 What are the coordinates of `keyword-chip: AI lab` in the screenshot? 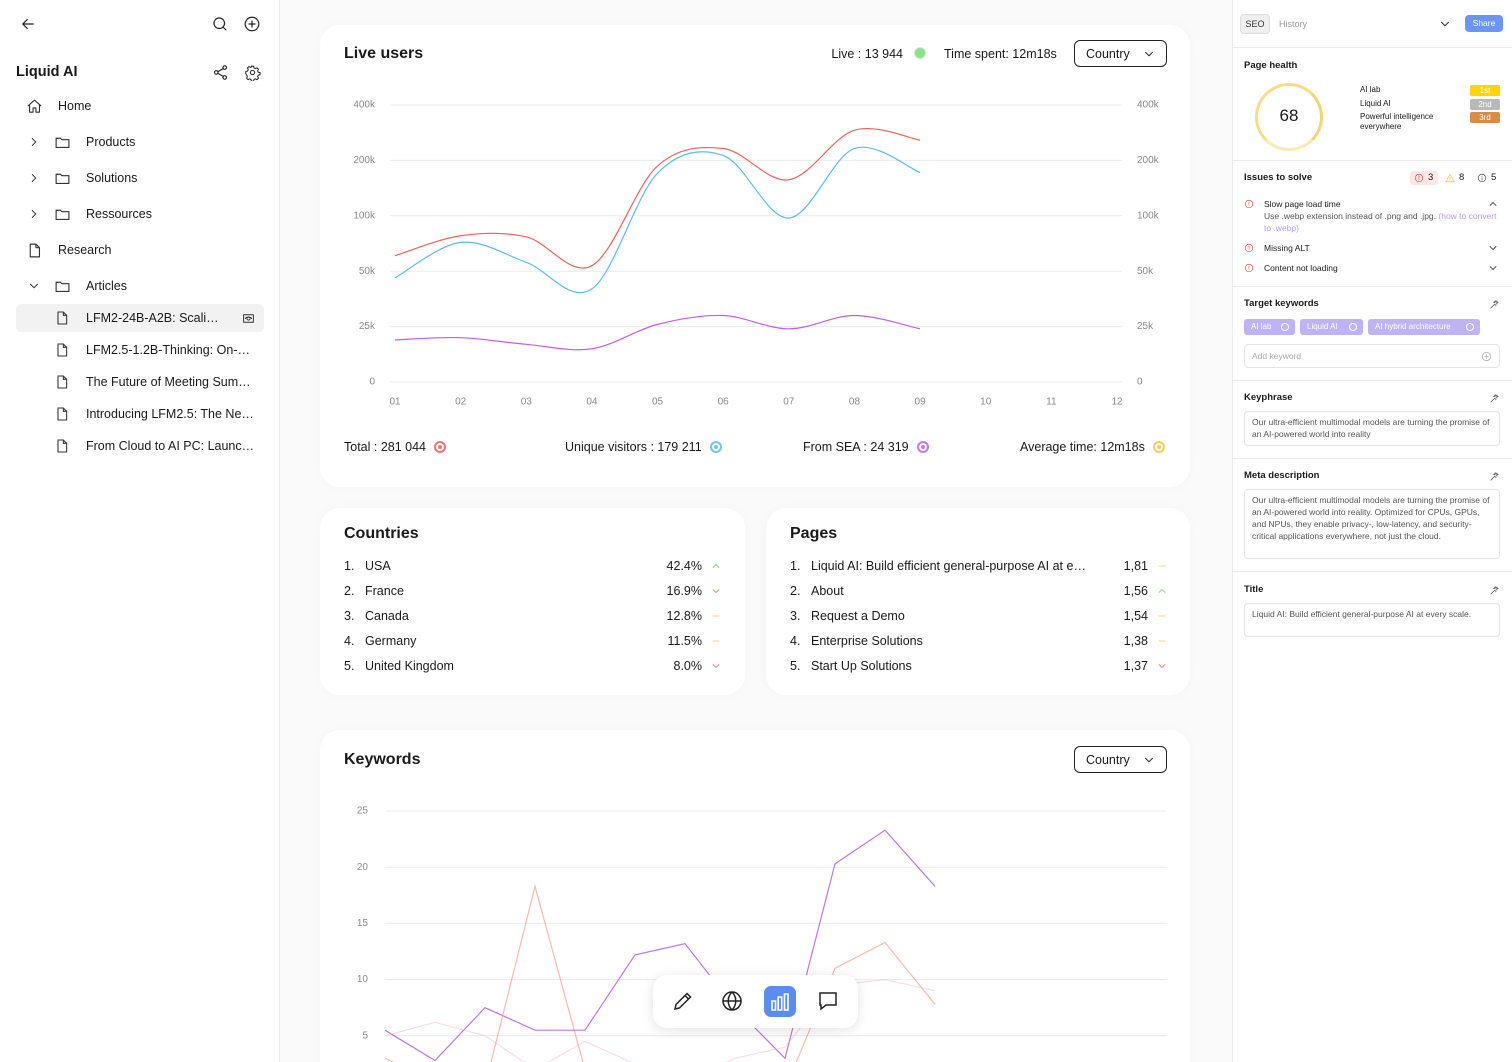 It's located at (1269, 327).